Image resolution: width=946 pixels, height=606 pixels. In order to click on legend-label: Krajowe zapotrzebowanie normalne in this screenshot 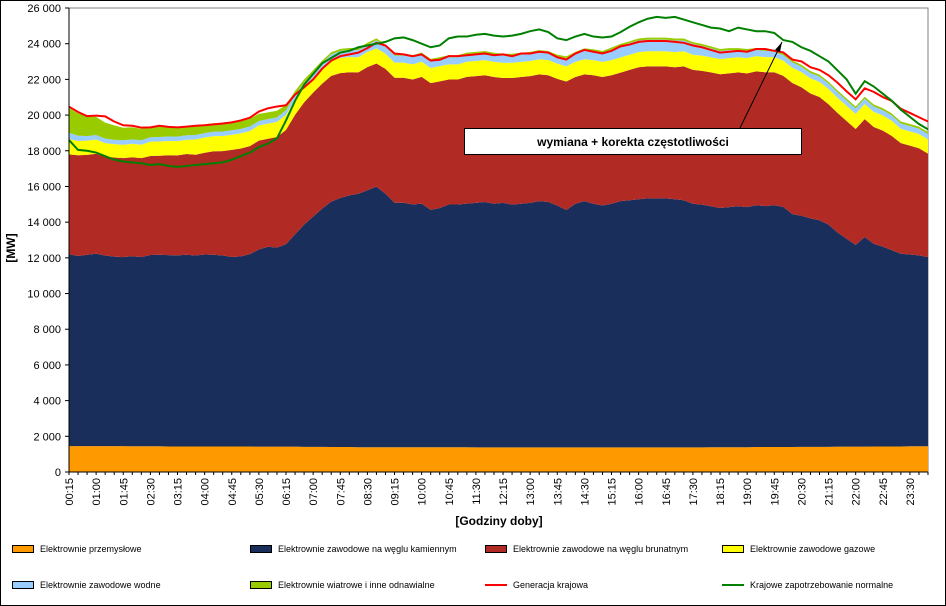, I will do `click(822, 585)`.